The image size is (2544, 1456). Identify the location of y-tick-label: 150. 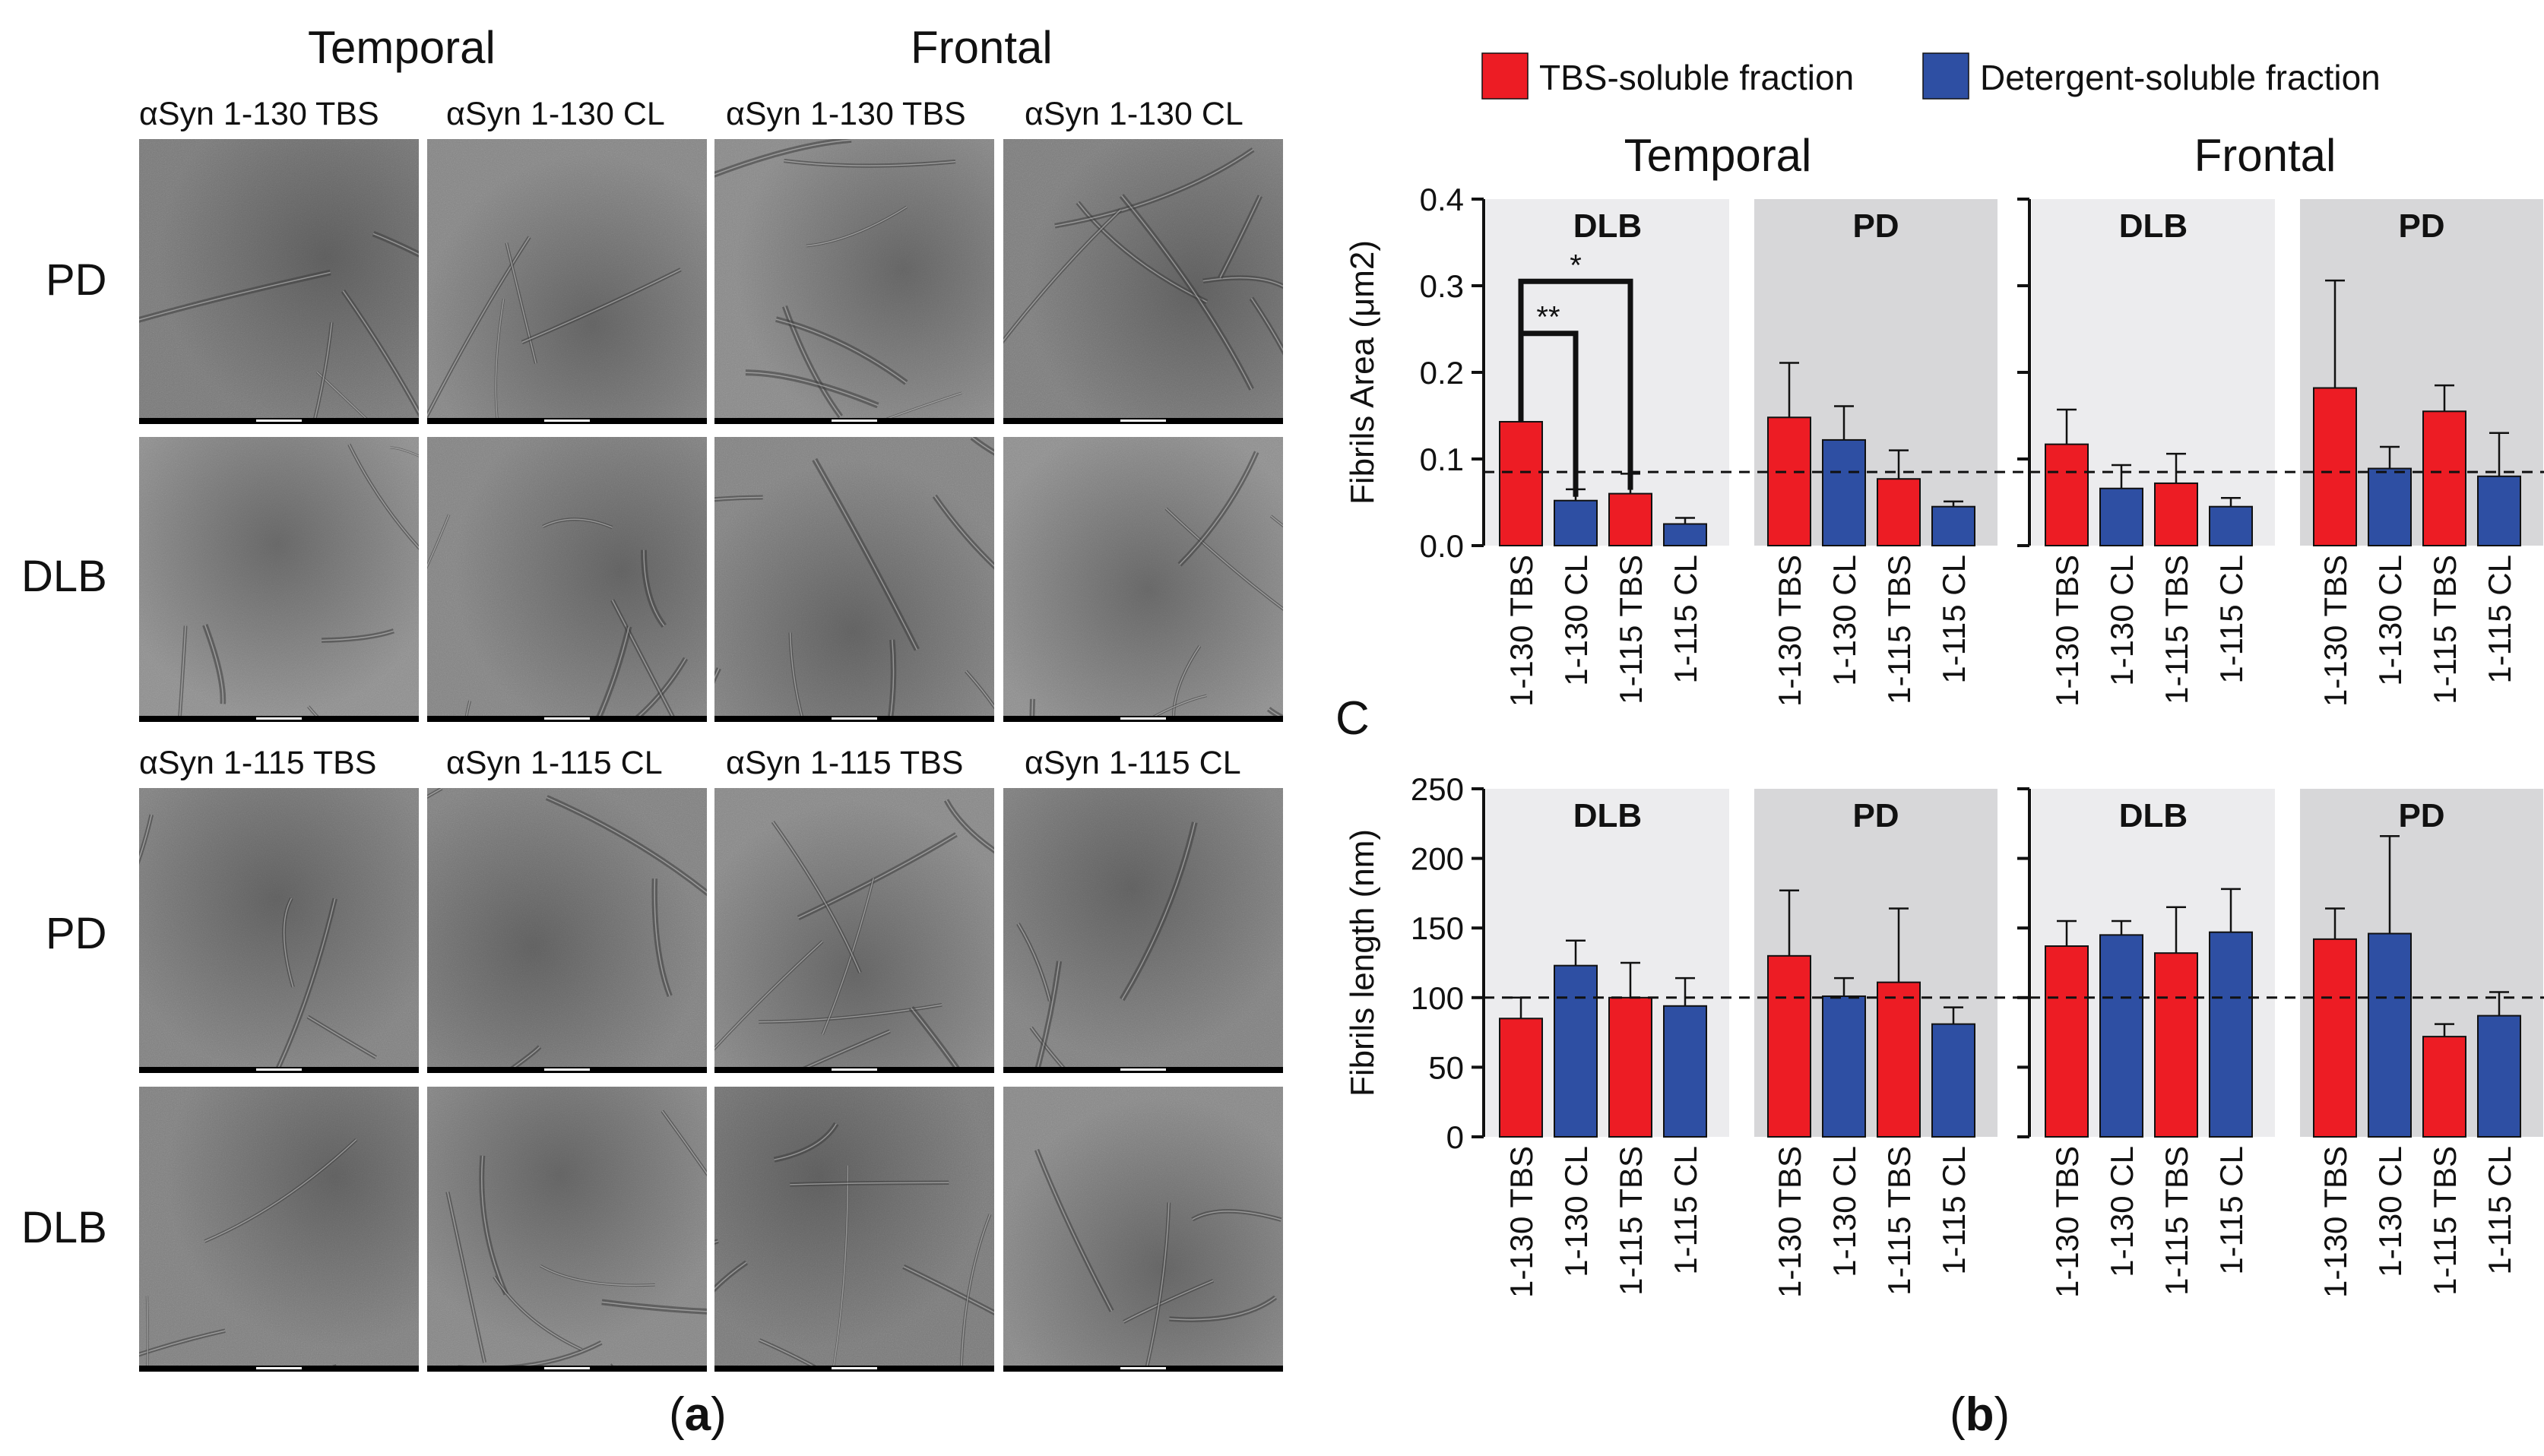
(1437, 928).